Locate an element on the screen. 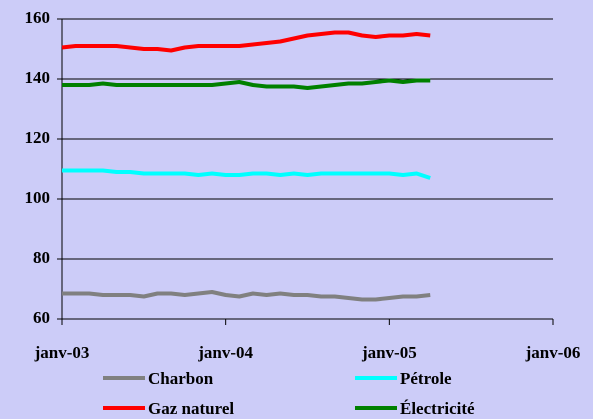  y-tick-label: 140 is located at coordinates (38, 77).